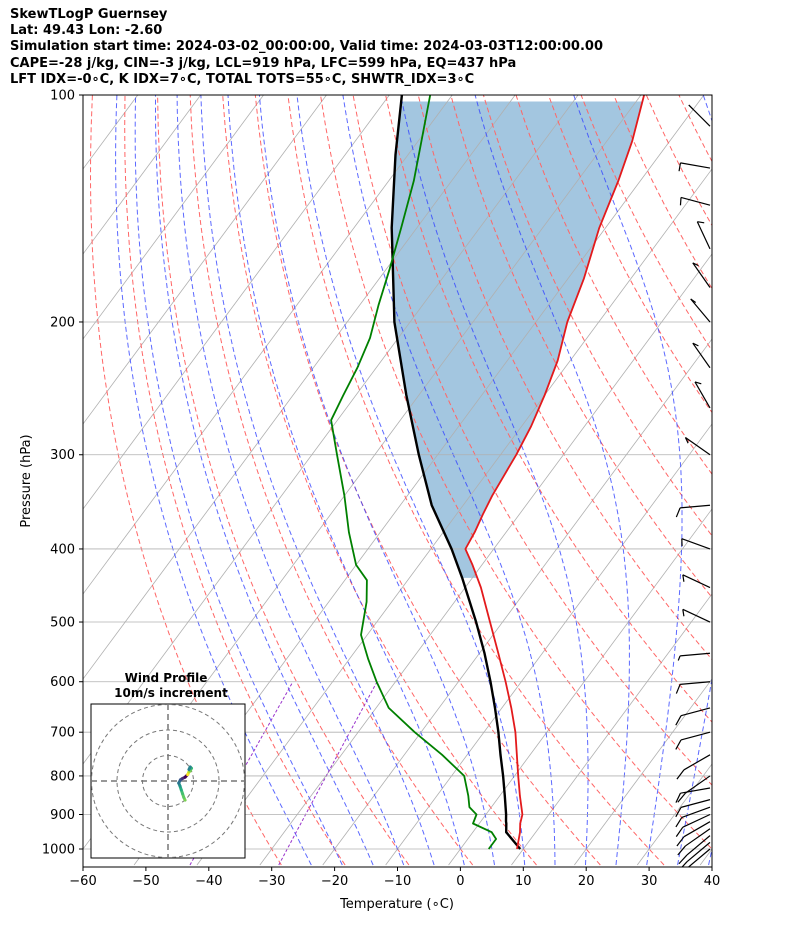  What do you see at coordinates (334, 881) in the screenshot?
I see `x-tick-label: −20` at bounding box center [334, 881].